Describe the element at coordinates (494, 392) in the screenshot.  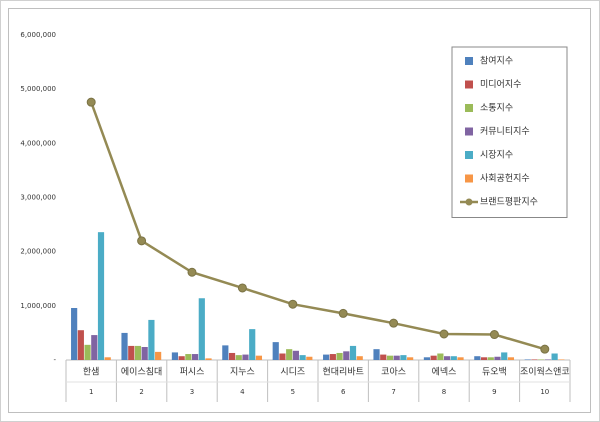
I see `x-tick-number: 9` at that location.